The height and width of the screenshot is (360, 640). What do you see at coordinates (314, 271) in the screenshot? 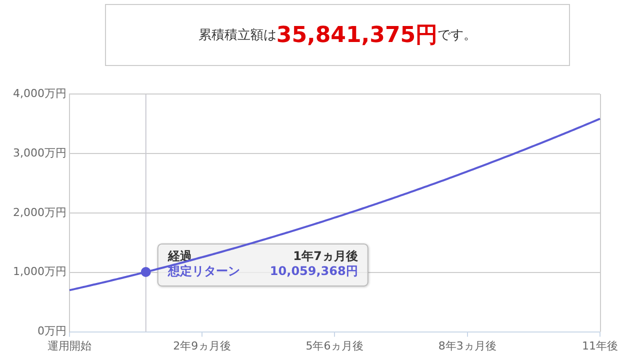
I see `annotation: 10,059,368円` at bounding box center [314, 271].